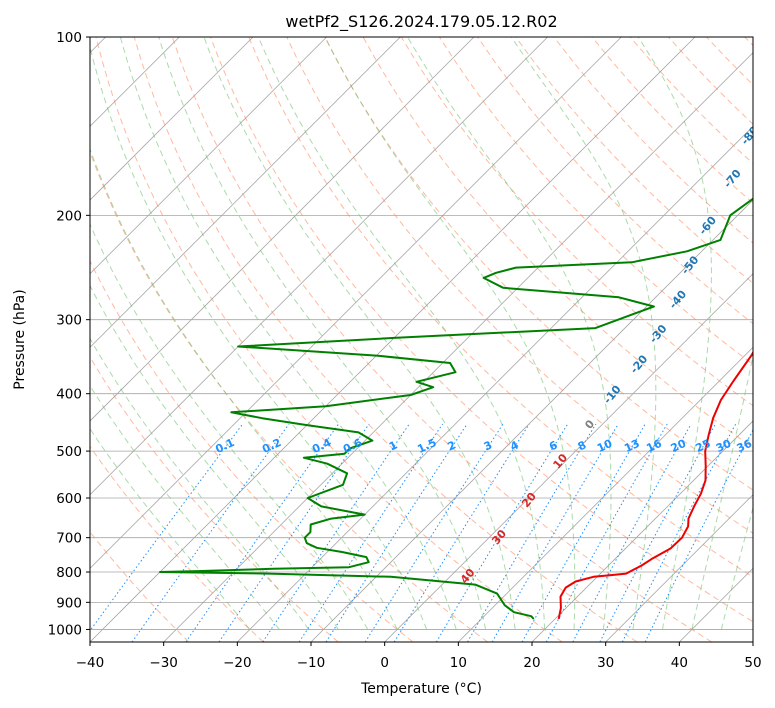  What do you see at coordinates (237, 663) in the screenshot?
I see `x-tick-label: −20` at bounding box center [237, 663].